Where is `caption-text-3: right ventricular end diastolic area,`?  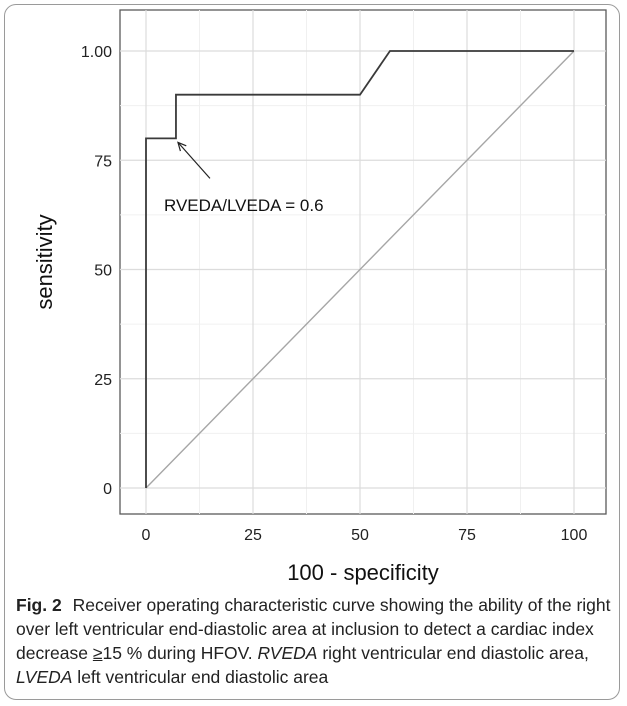 caption-text-3: right ventricular end diastolic area, is located at coordinates (453, 653).